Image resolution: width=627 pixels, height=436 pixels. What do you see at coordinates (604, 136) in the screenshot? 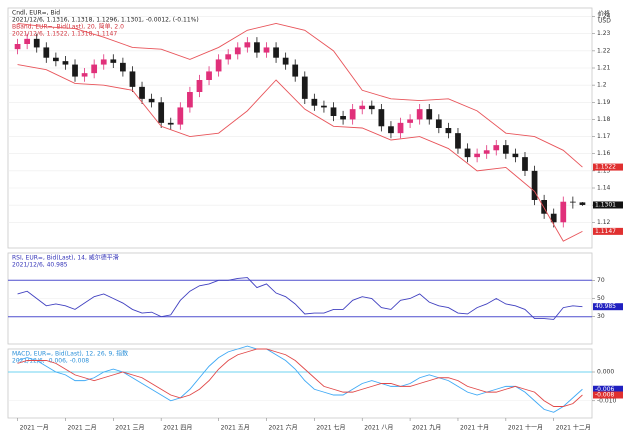
I see `y-tick-label: 1.17` at bounding box center [604, 136].